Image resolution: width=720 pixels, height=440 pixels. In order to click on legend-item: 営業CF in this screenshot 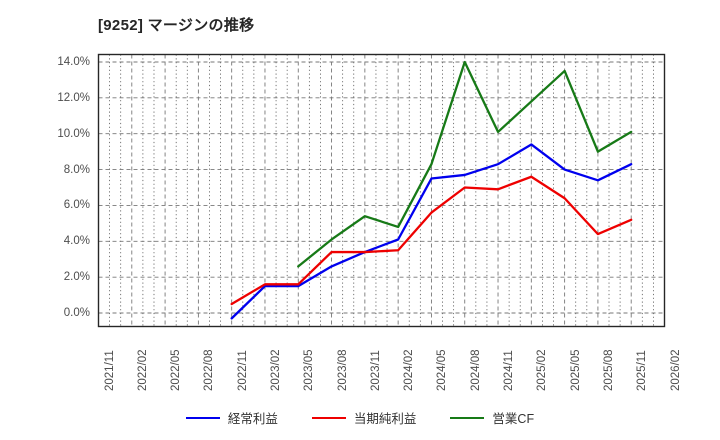, I will do `click(492, 417)`.